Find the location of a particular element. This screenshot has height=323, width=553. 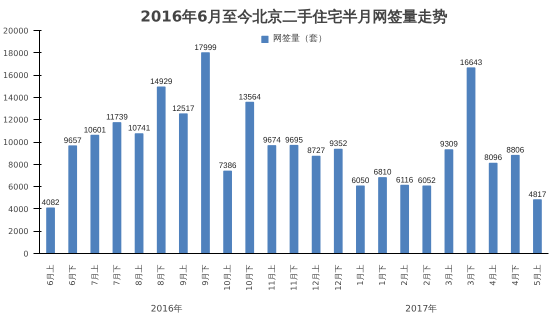

y-tick-label: 0 is located at coordinates (26, 254).